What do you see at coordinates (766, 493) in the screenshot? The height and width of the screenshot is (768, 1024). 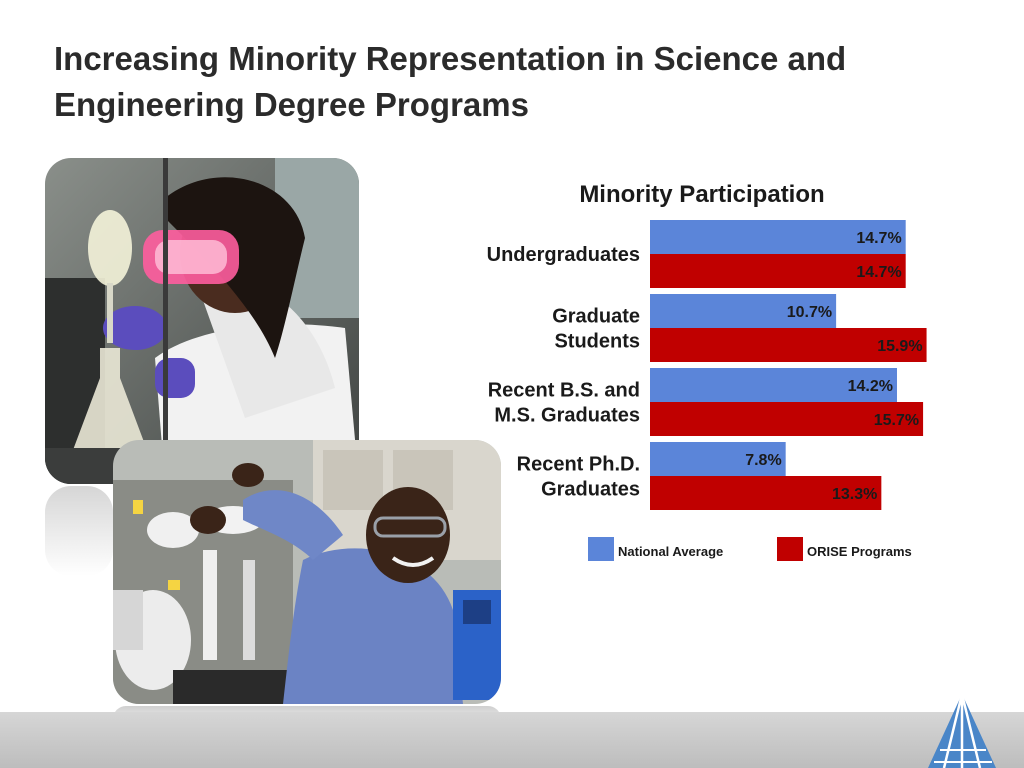 I see `bar-orise-programs-recent-ph-d-graduates` at bounding box center [766, 493].